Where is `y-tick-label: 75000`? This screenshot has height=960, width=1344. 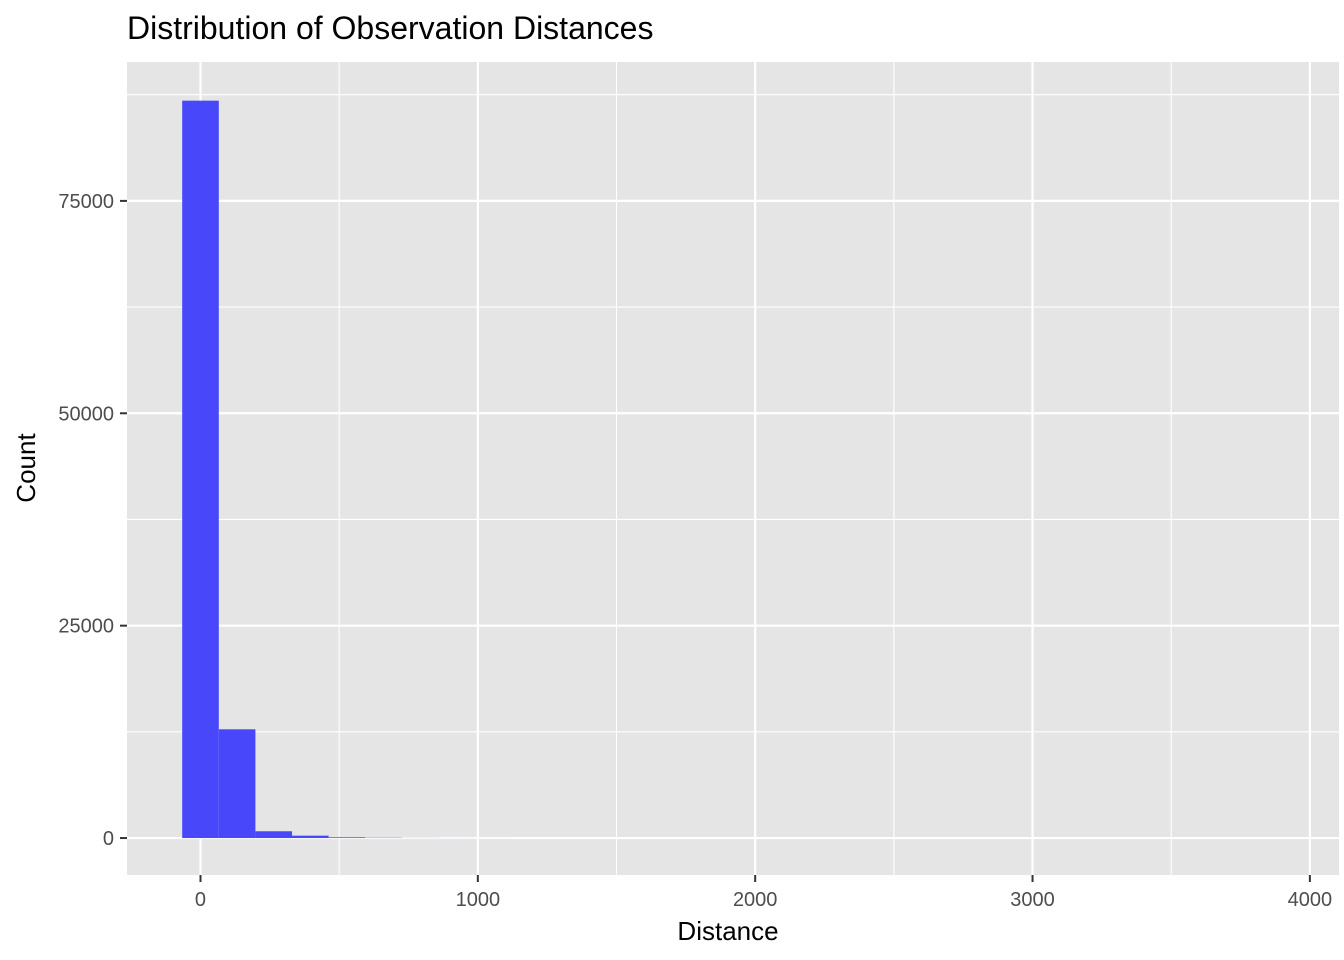
y-tick-label: 75000 is located at coordinates (86, 202).